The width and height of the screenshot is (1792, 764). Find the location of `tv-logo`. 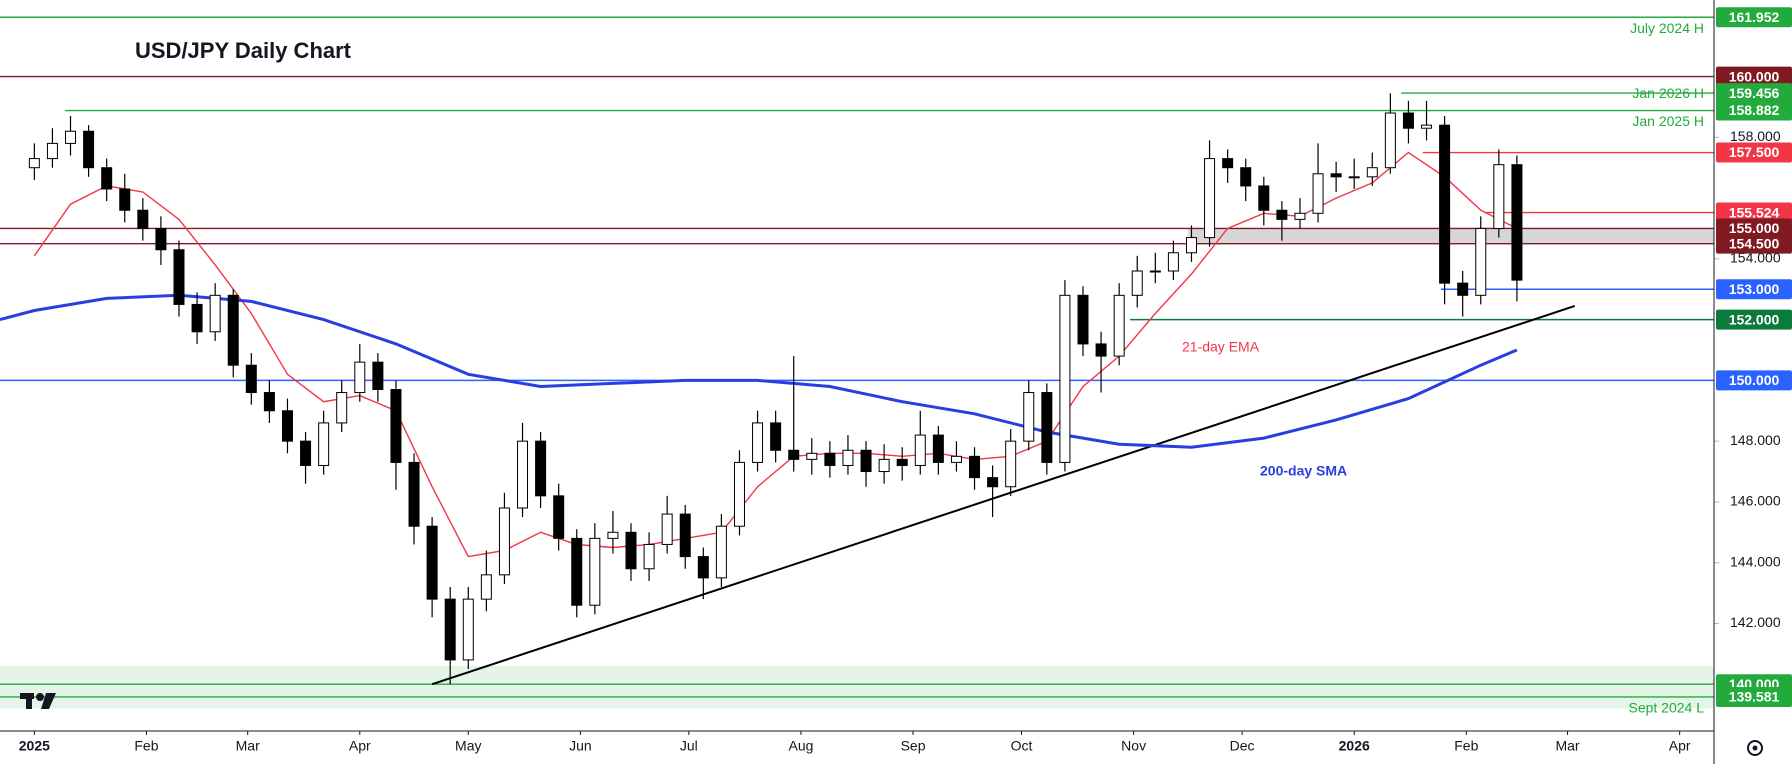

tv-logo is located at coordinates (38, 701).